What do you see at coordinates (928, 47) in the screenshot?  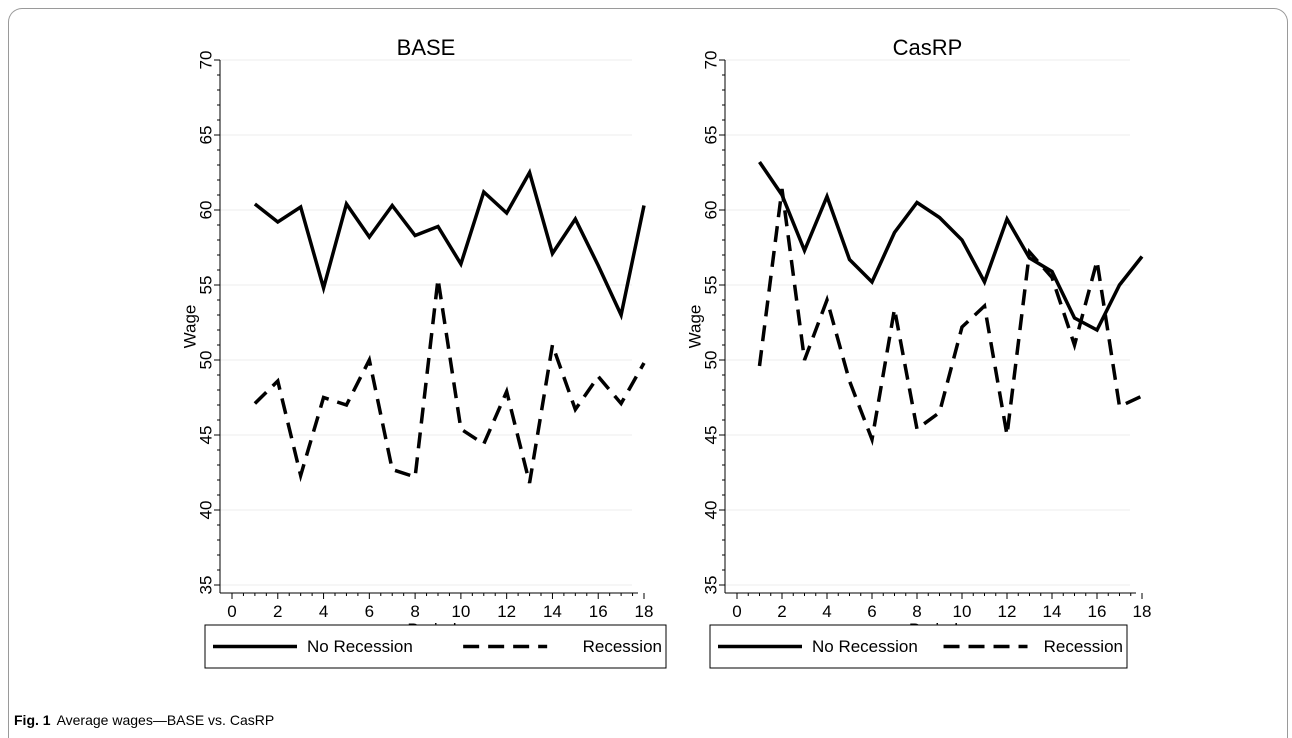 I see `chart-title: CasRP` at bounding box center [928, 47].